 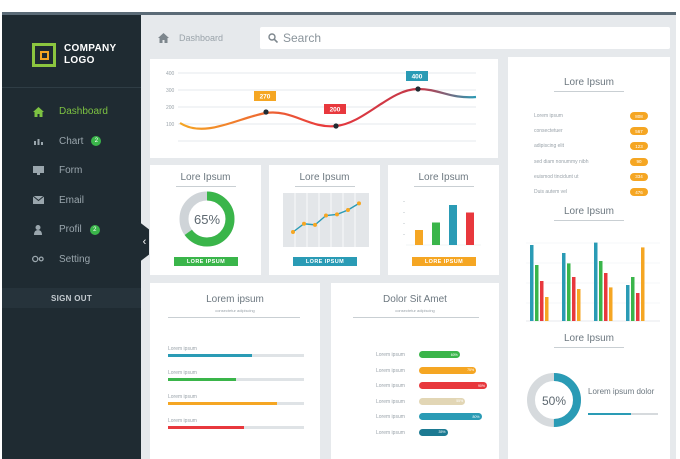 I want to click on ring-value: 50%, so click(x=554, y=401).